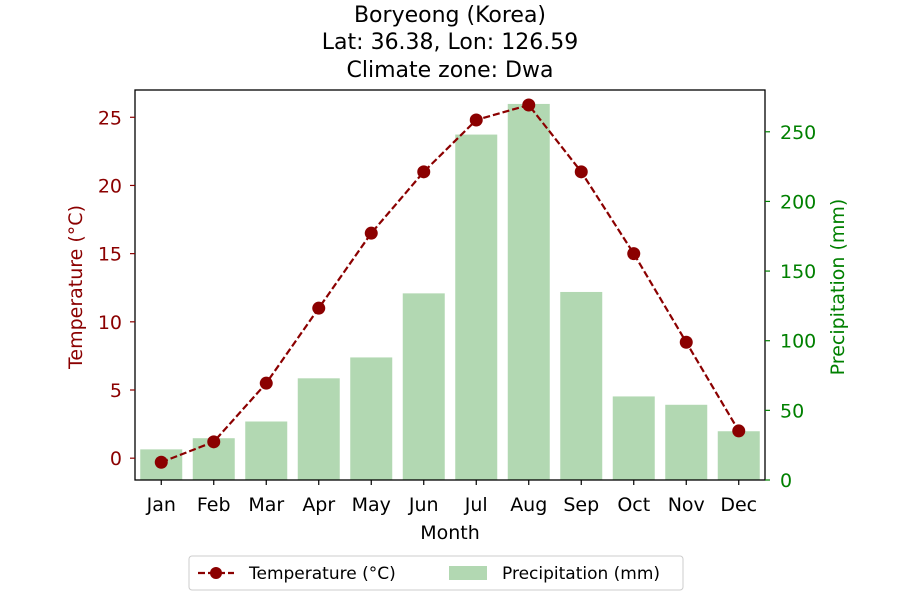  Describe the element at coordinates (738, 455) in the screenshot. I see `precipitation-bar-dec` at that location.